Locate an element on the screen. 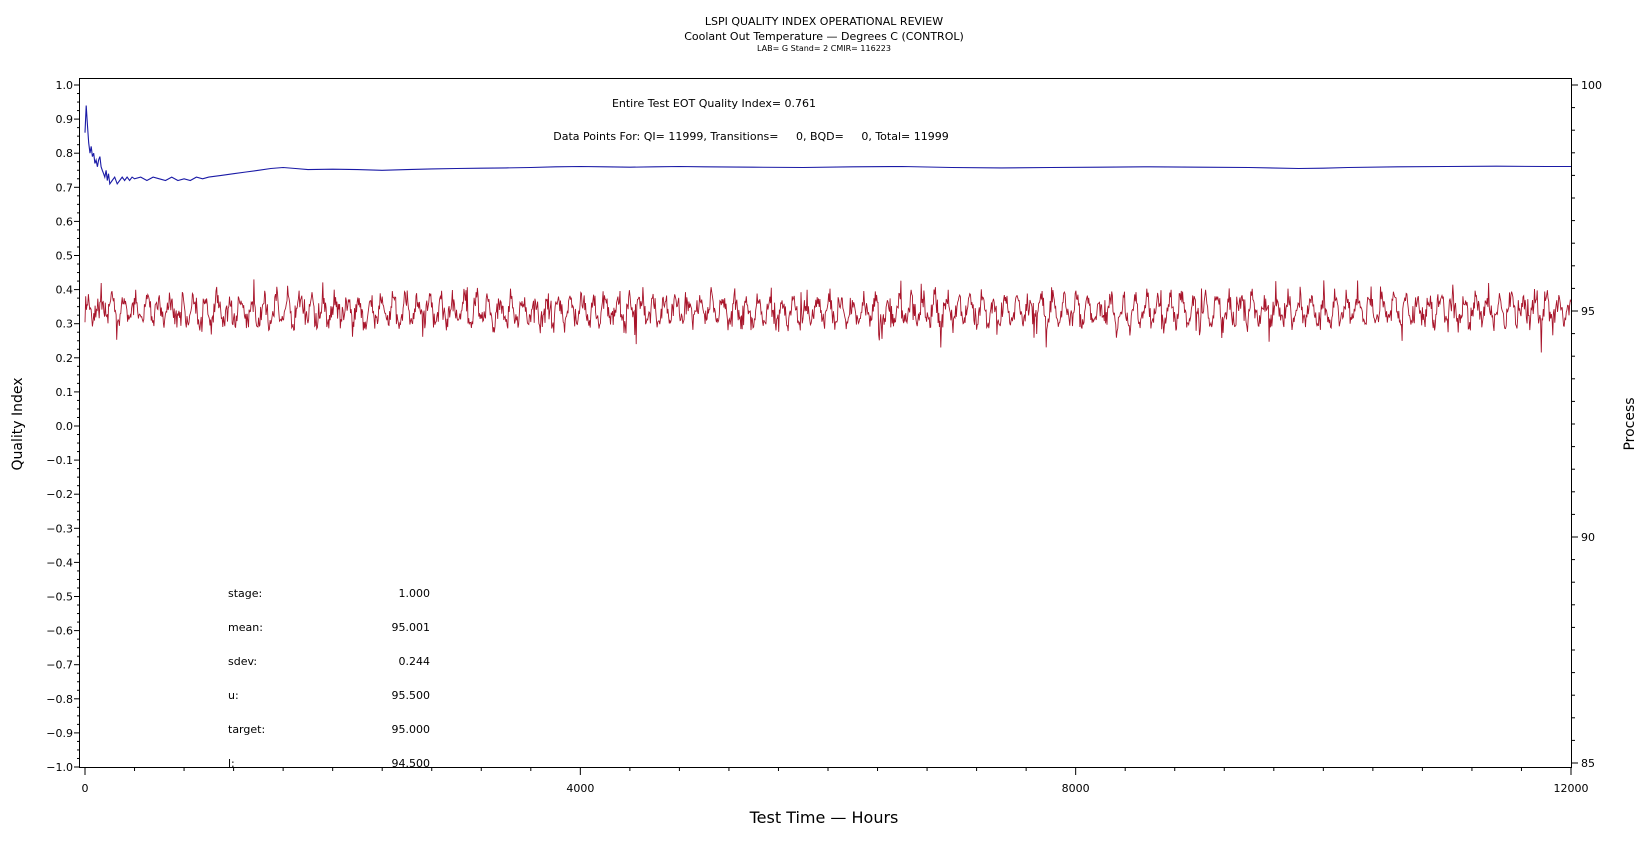  y2-tick-label: 100 is located at coordinates (1591, 85).